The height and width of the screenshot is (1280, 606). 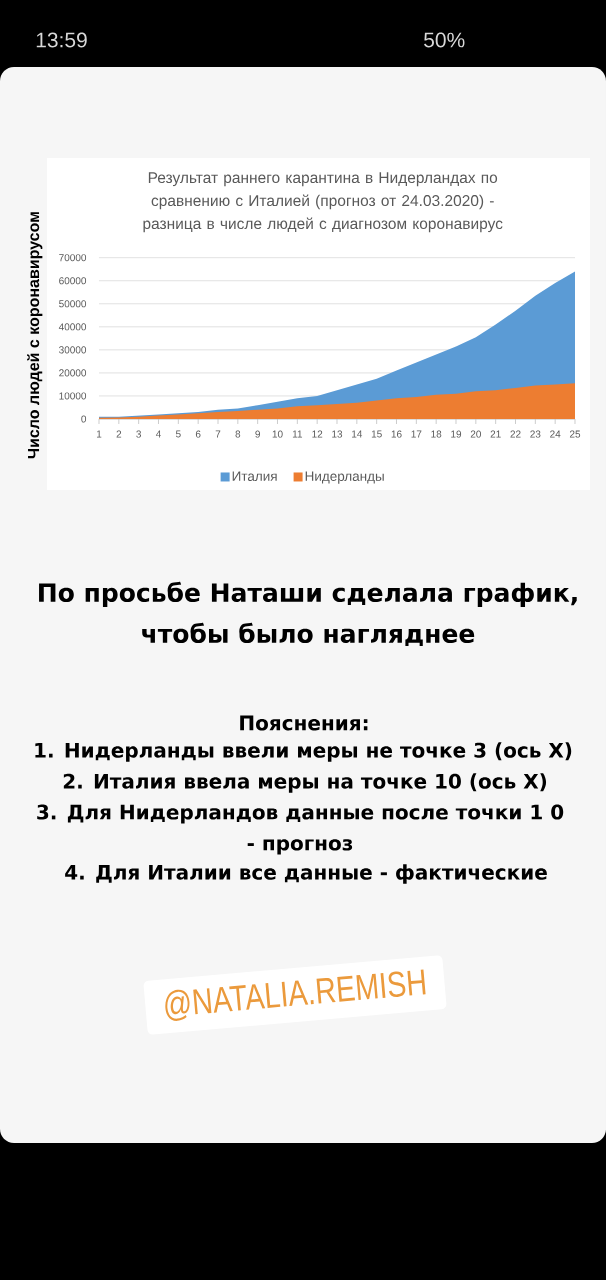 What do you see at coordinates (277, 434) in the screenshot?
I see `x-tick-label: 10` at bounding box center [277, 434].